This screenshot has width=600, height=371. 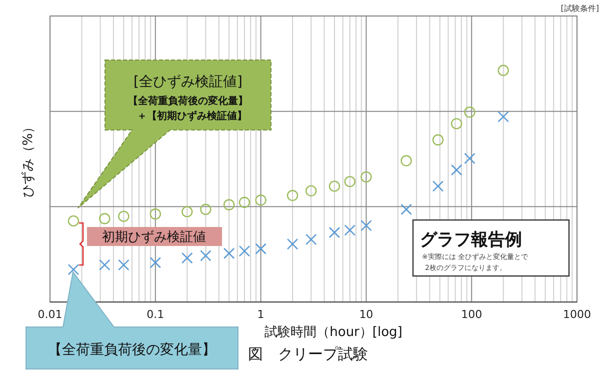 What do you see at coordinates (471, 240) in the screenshot?
I see `annotation: グラフ報告例` at bounding box center [471, 240].